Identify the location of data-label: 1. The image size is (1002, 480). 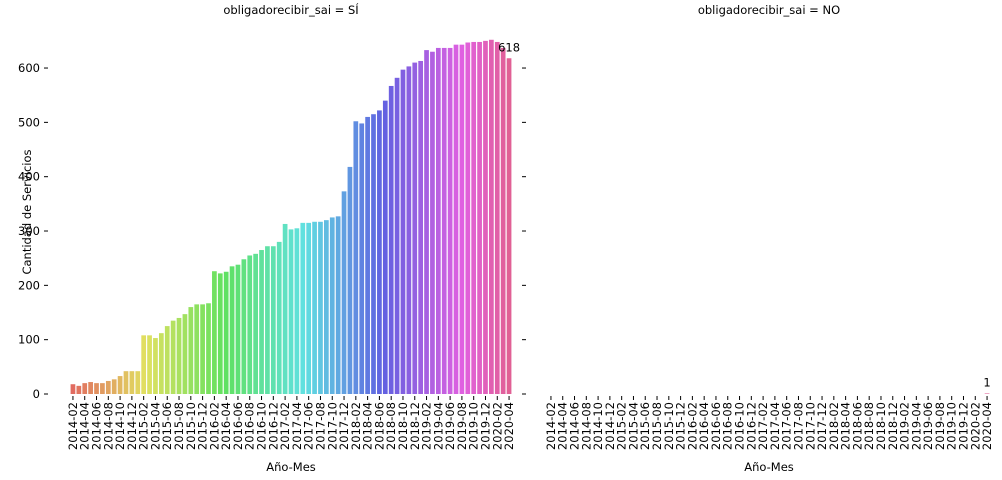
(986, 382).